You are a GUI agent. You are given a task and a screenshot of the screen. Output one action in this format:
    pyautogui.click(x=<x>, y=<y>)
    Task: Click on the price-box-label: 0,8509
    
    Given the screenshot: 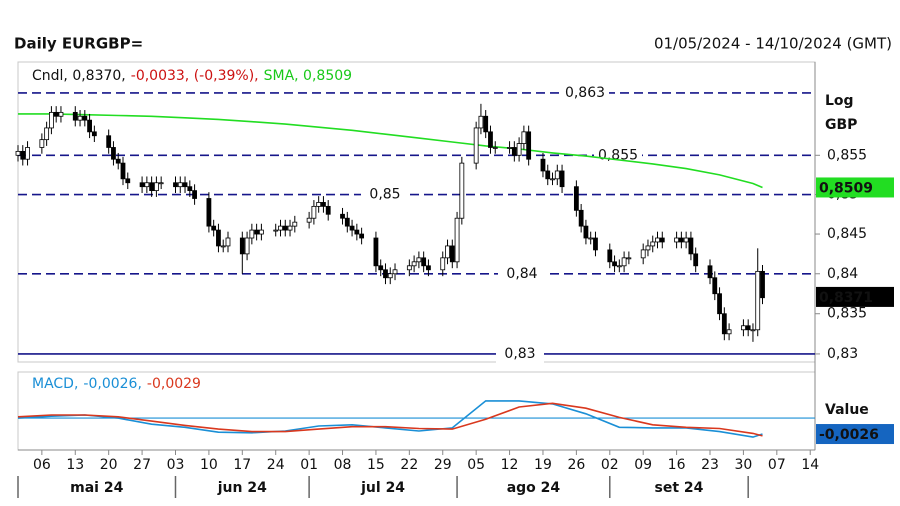 What is the action you would take?
    pyautogui.click(x=846, y=188)
    